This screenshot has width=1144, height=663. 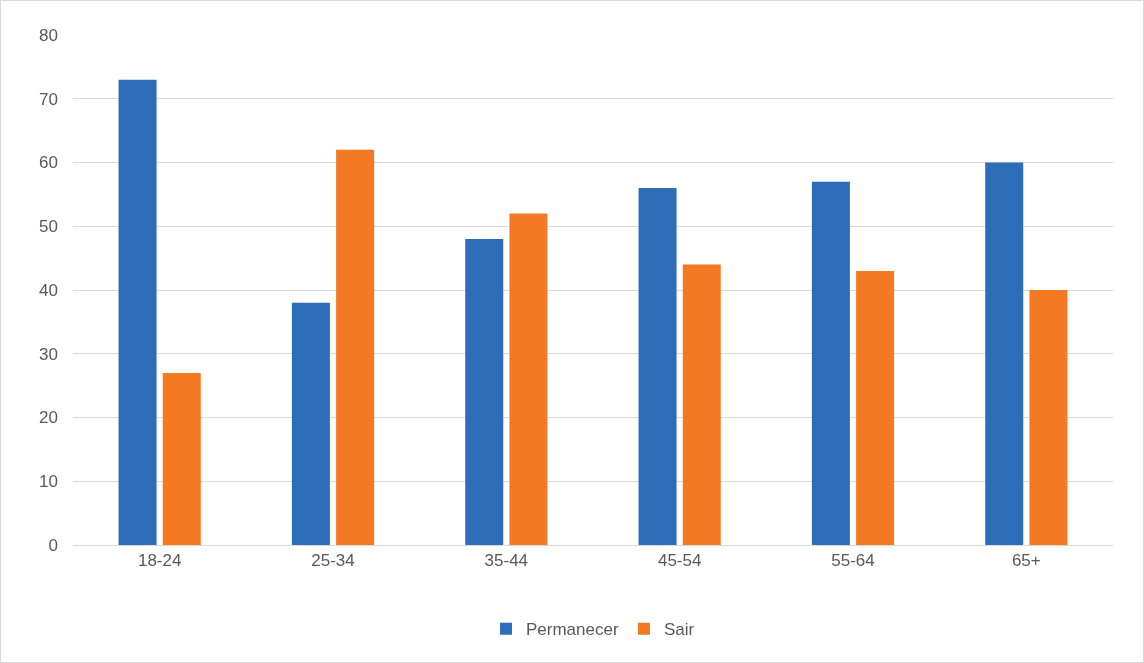 What do you see at coordinates (48, 227) in the screenshot?
I see `y-tick-label: 50` at bounding box center [48, 227].